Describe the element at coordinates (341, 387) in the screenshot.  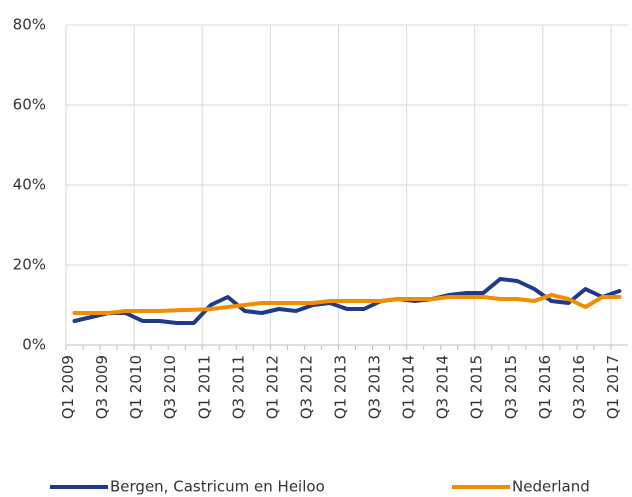
I see `x-tick-label: Q1 2013` at that location.